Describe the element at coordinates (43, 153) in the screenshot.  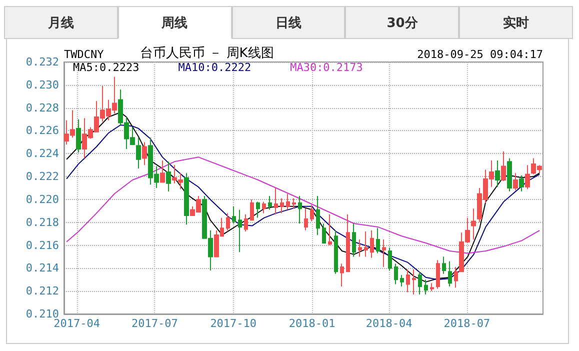
I see `y-tick-label: 0.224` at that location.